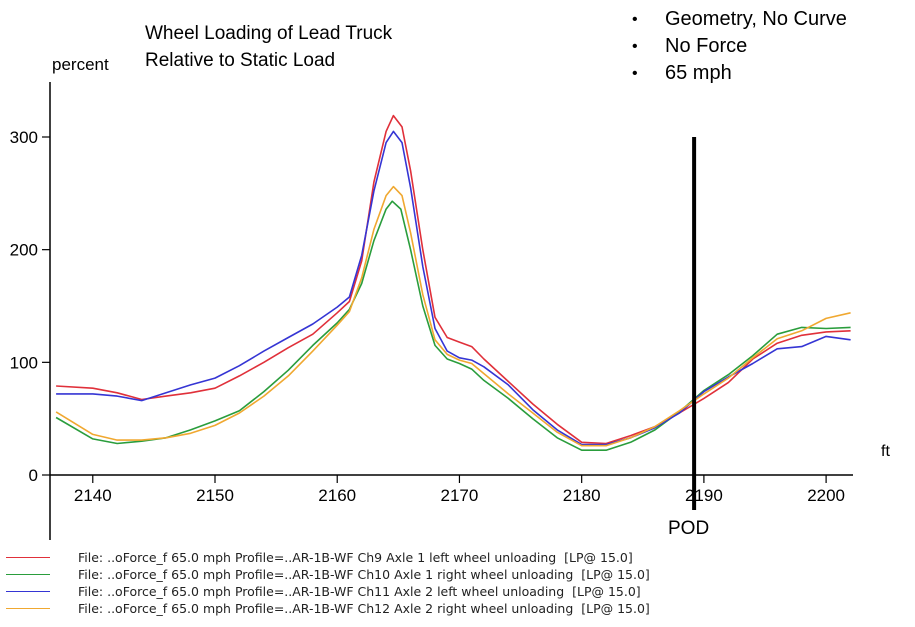 The width and height of the screenshot is (915, 627). I want to click on x-axis-label: ft, so click(885, 451).